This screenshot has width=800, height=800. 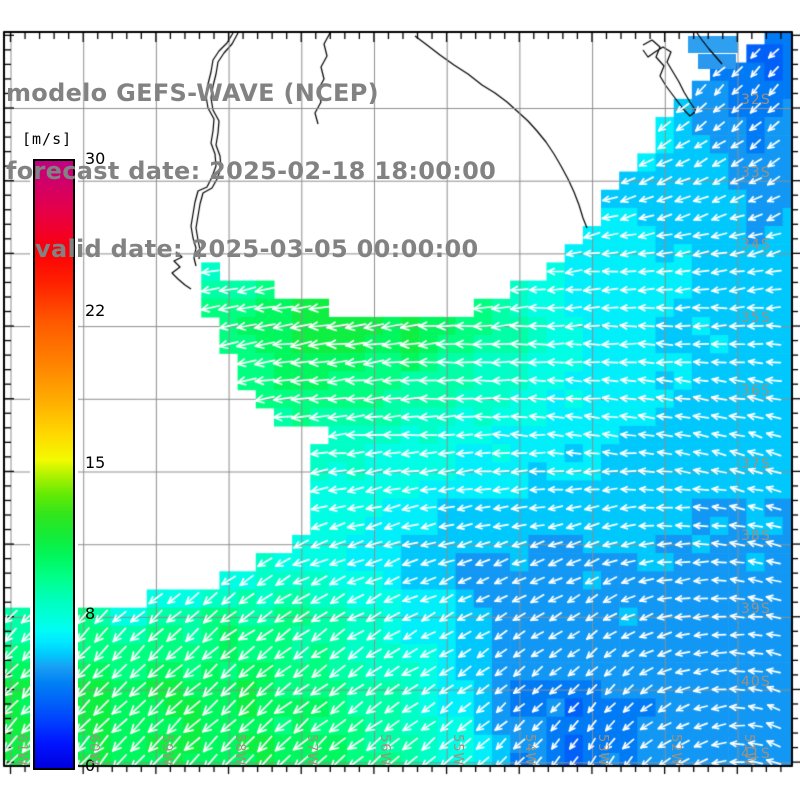 What do you see at coordinates (21, 750) in the screenshot?
I see `lon-label: 61W` at bounding box center [21, 750].